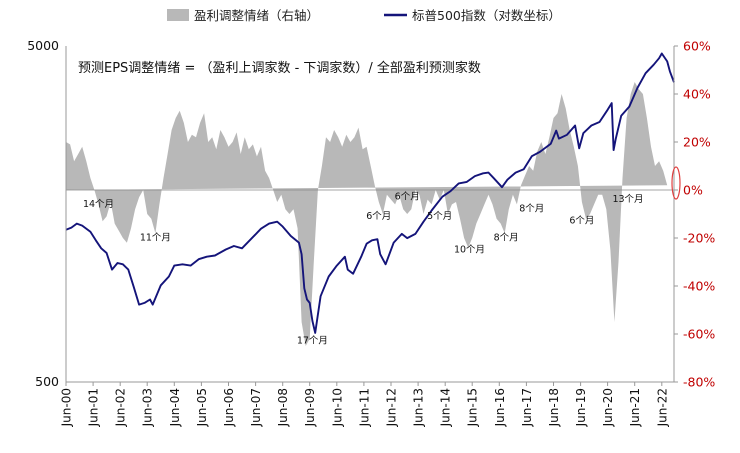 This screenshot has height=453, width=740. What do you see at coordinates (337, 407) in the screenshot?
I see `x-tick-label: Jun-10` at bounding box center [337, 407].